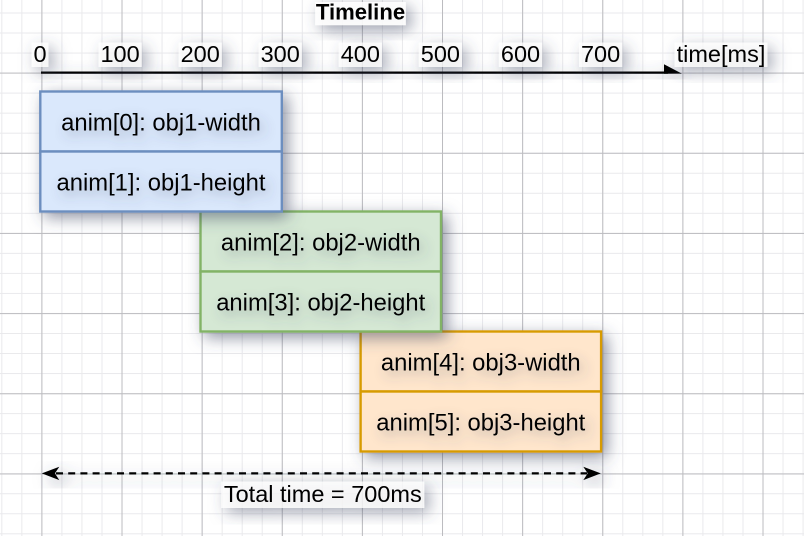 This screenshot has height=536, width=804. Describe the element at coordinates (721, 54) in the screenshot. I see `svg-text: time[ms]` at that location.